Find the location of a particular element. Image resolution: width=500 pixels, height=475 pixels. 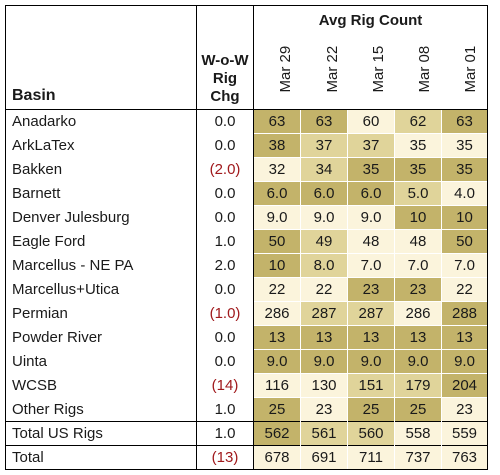

date-header-1: Mar 29 is located at coordinates (277, 57).